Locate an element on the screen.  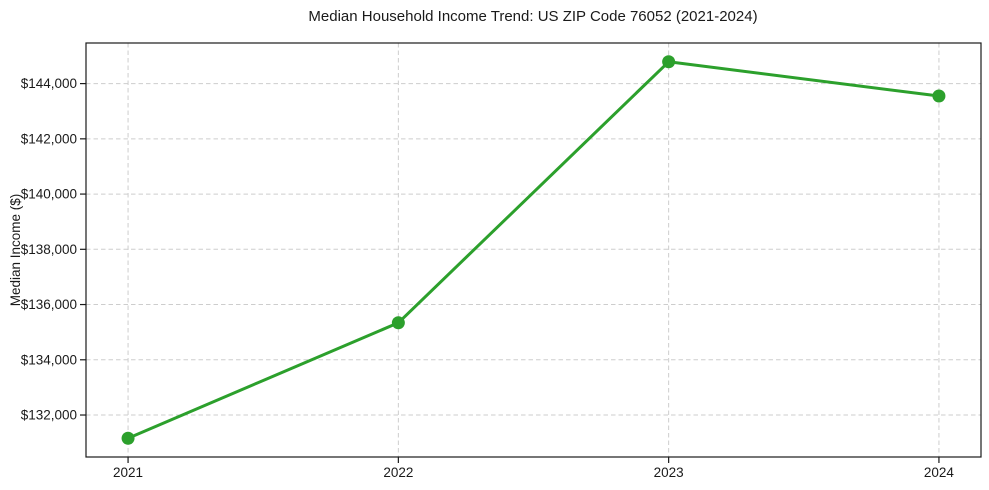
y-axis-label: Median Income ($) is located at coordinates (15, 250).